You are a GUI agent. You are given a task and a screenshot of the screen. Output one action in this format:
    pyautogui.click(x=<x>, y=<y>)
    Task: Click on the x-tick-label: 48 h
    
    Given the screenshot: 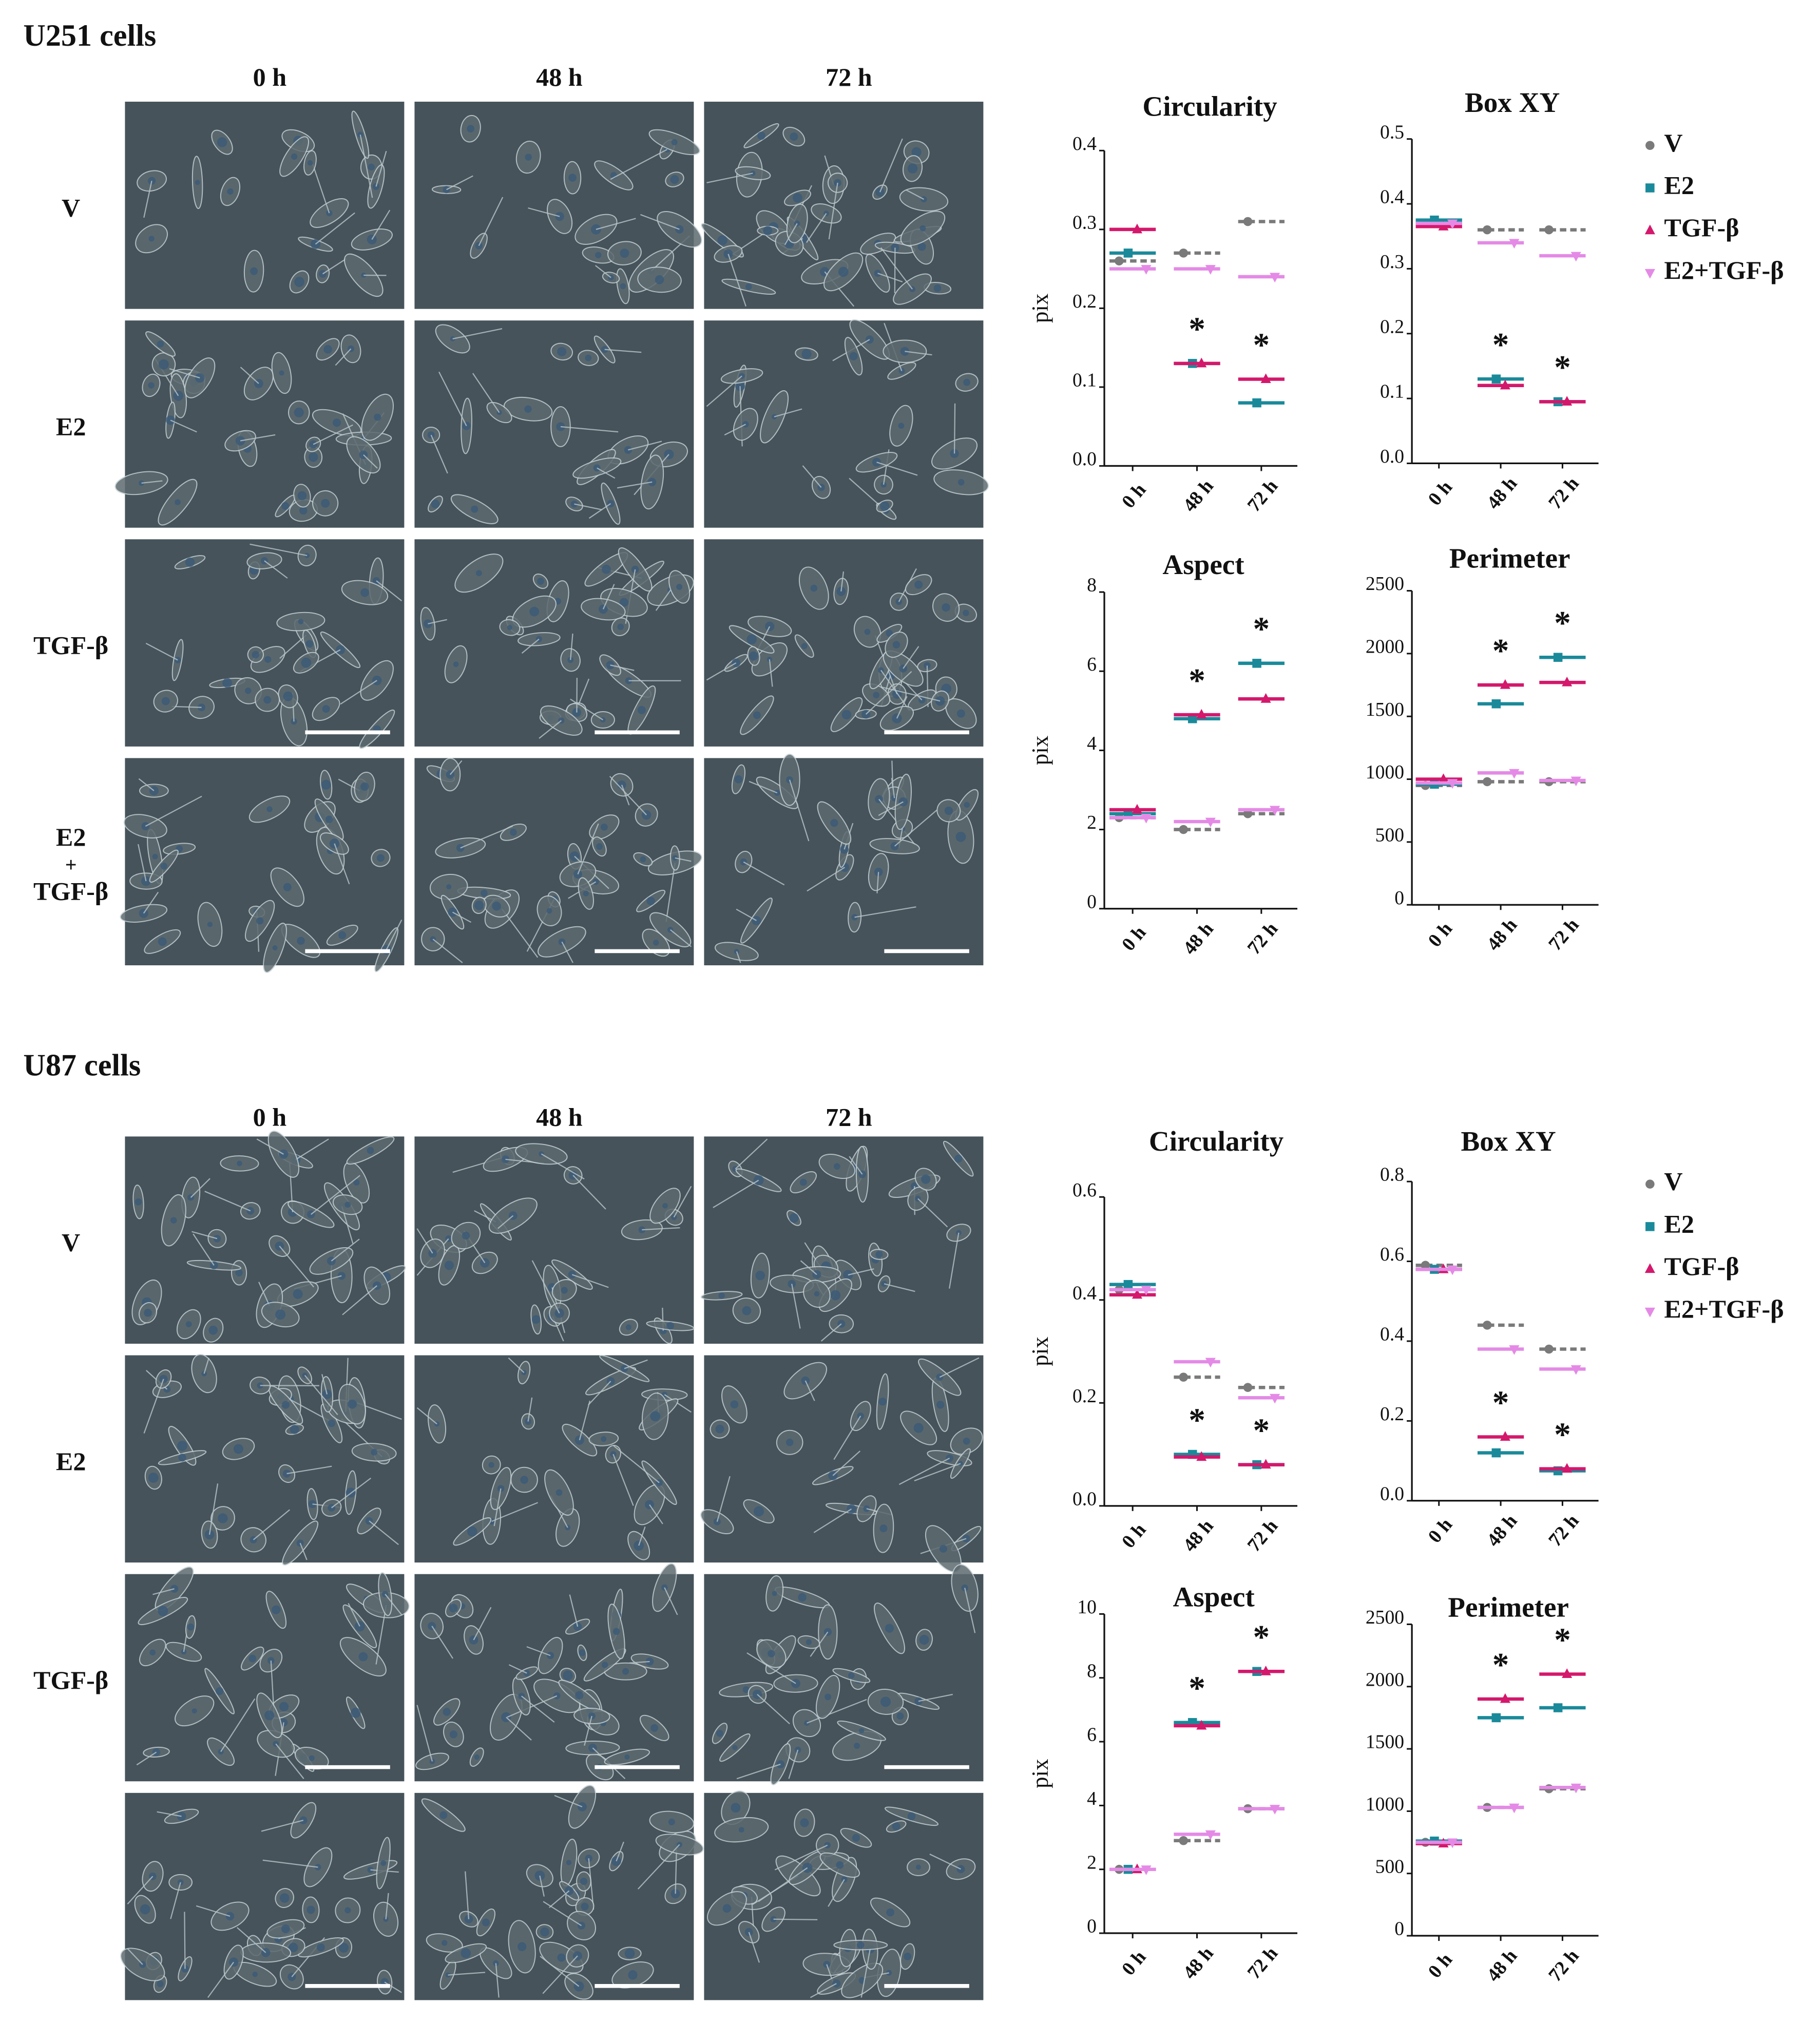 What is the action you would take?
    pyautogui.click(x=1502, y=493)
    